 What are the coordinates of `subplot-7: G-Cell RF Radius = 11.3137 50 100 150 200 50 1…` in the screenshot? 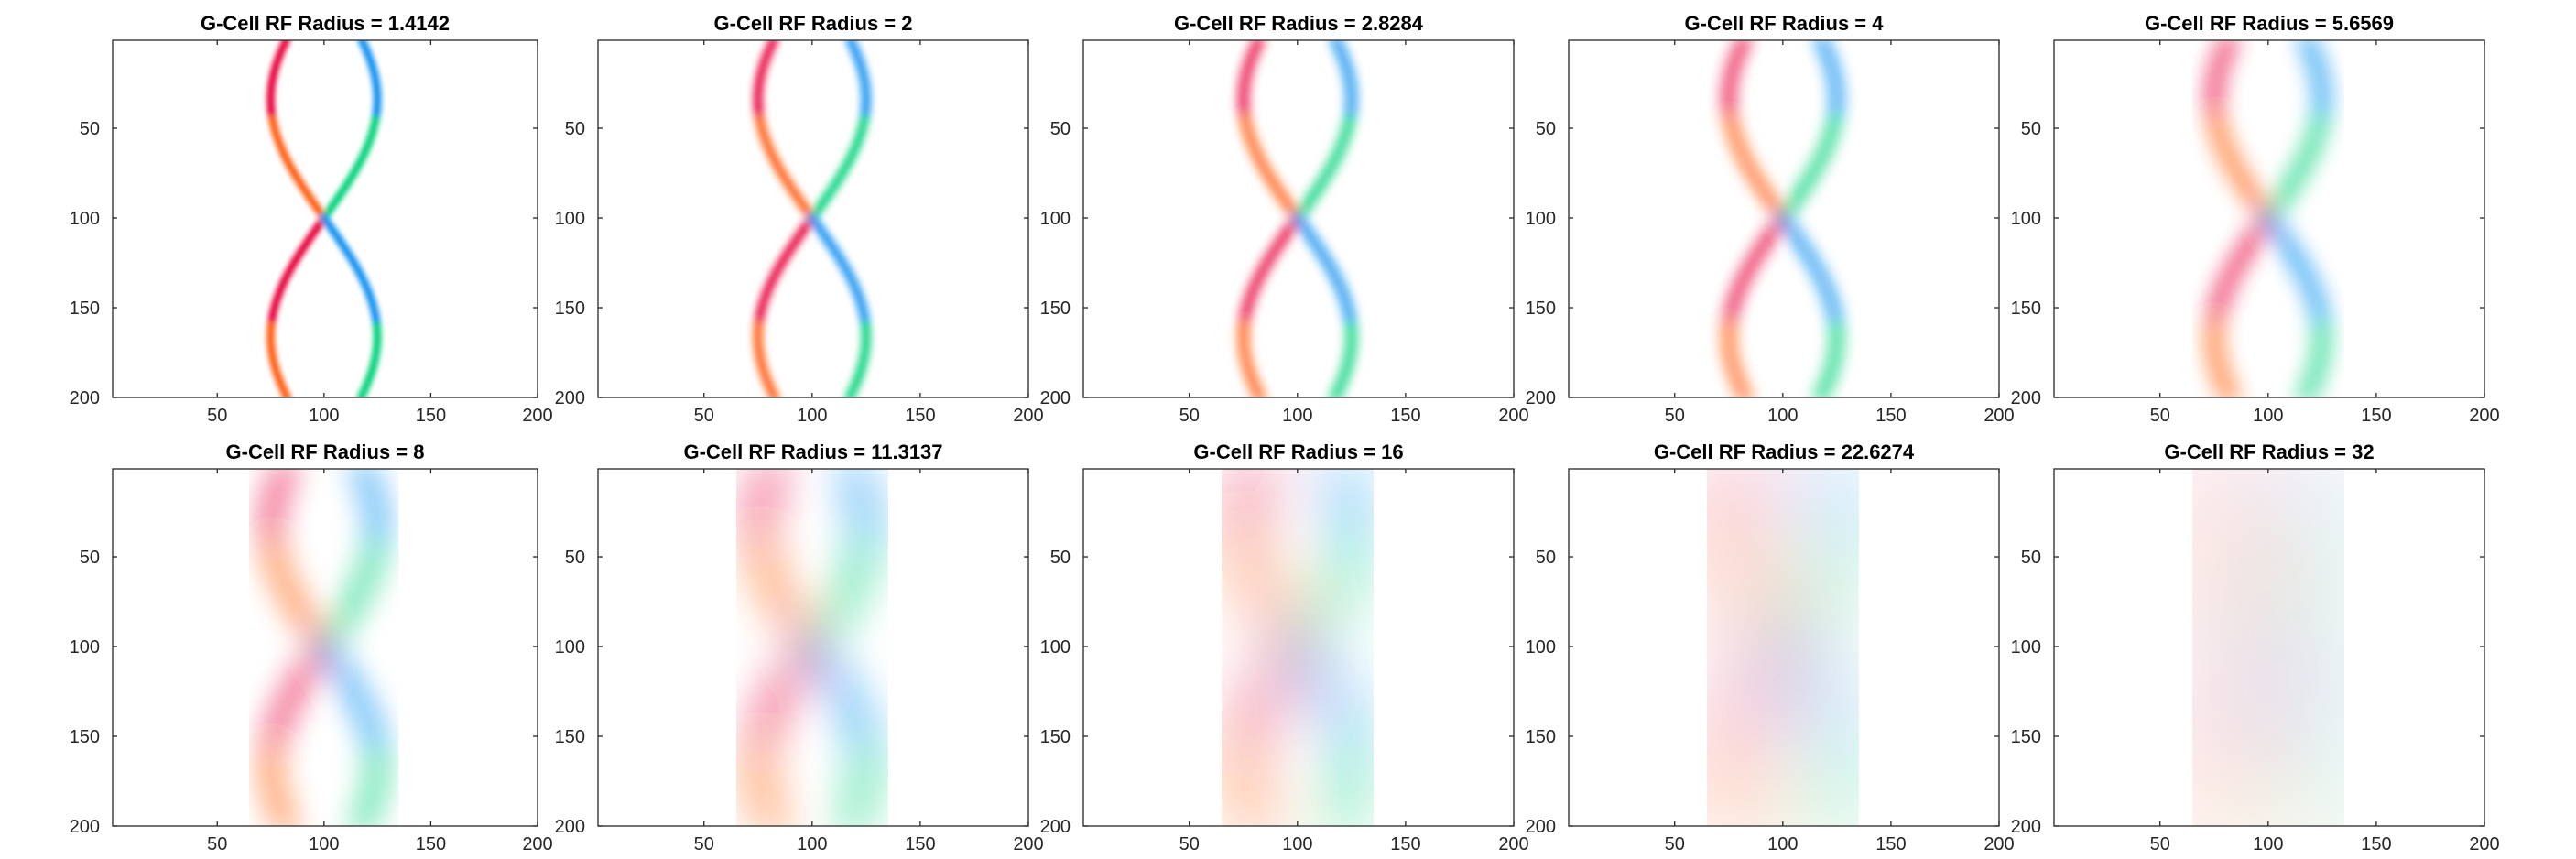 It's located at (799, 647).